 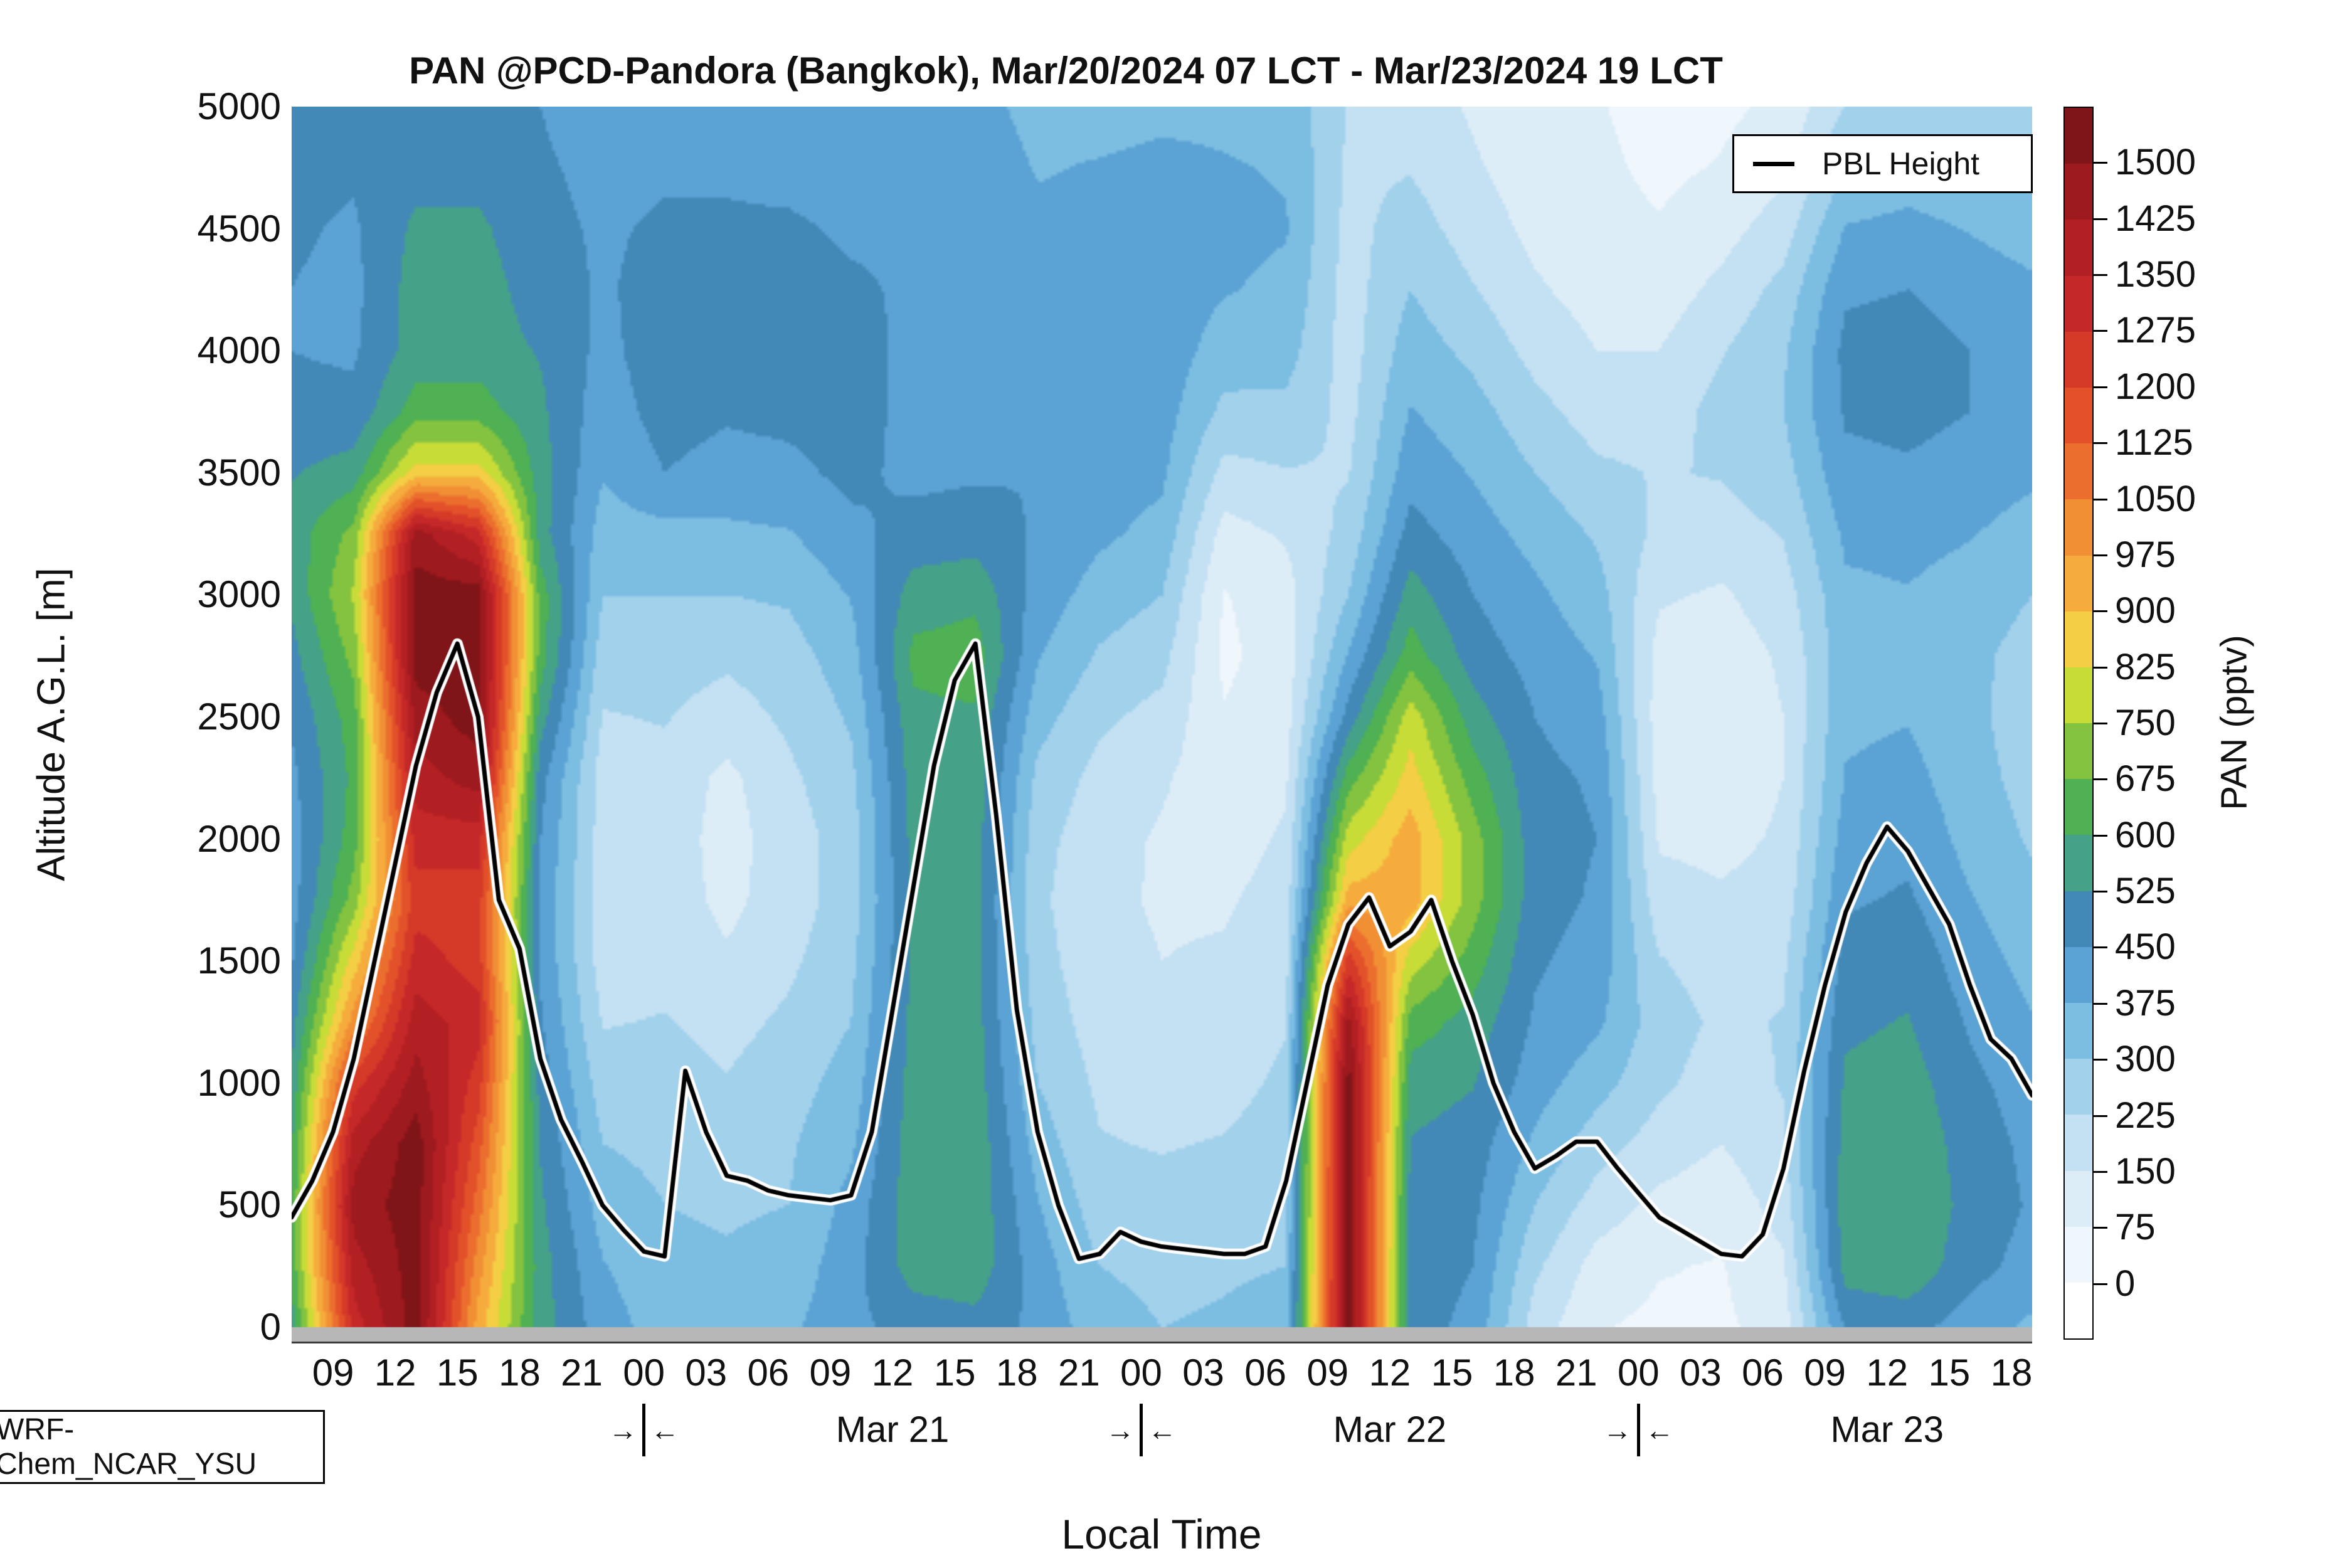 I want to click on colorbar-tick-label: 600, so click(x=2145, y=835).